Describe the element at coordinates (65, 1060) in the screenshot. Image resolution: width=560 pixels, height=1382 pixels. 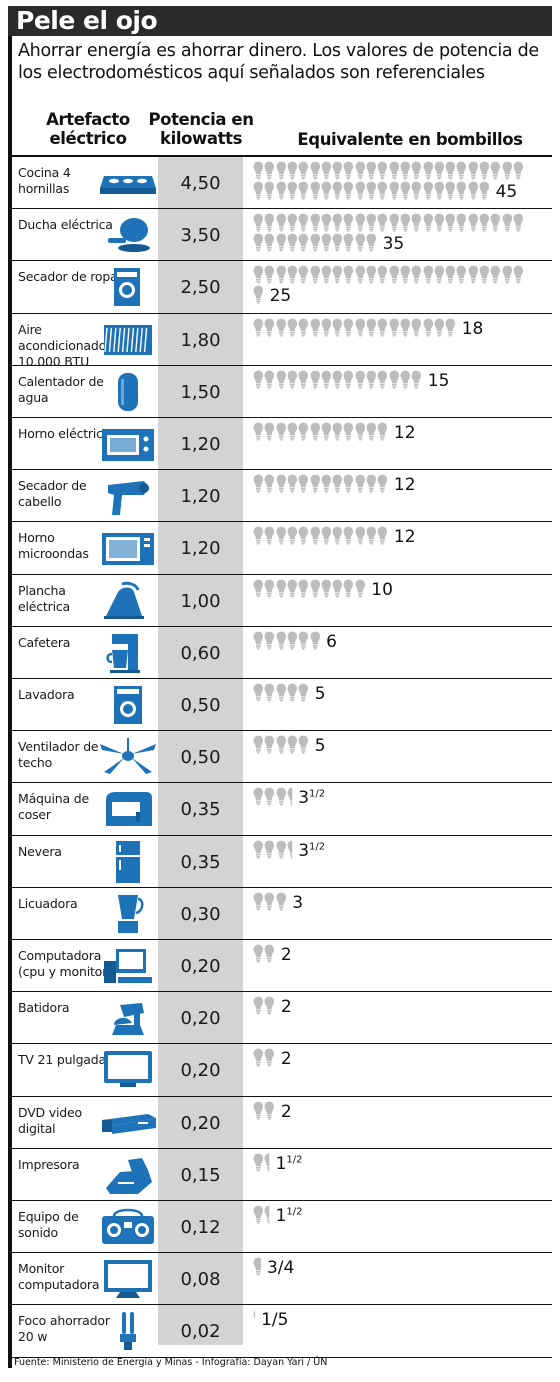
I see `appliance-label: TV 21 pulgadas` at that location.